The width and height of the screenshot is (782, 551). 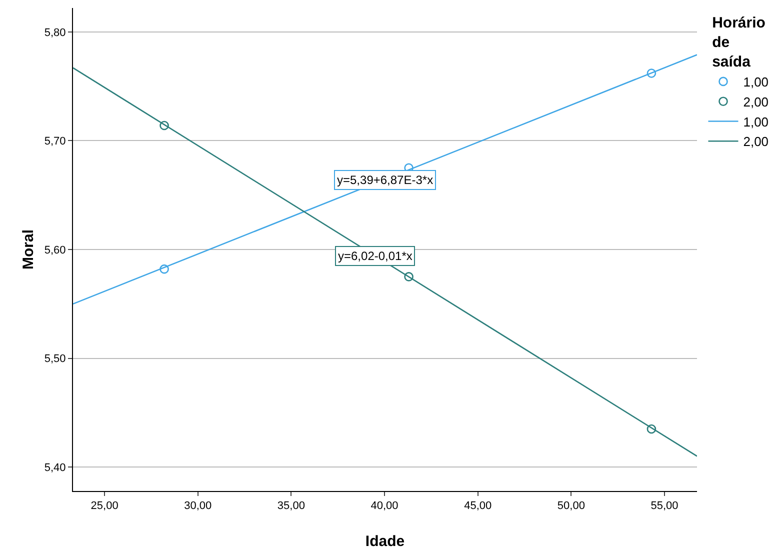 What do you see at coordinates (478, 506) in the screenshot?
I see `x-tick-label: 45,00` at bounding box center [478, 506].